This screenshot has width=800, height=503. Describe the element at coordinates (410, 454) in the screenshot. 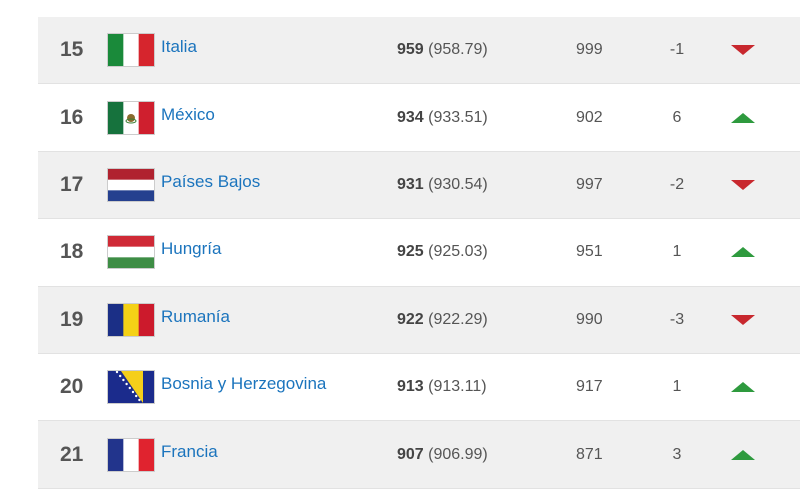

I see `points-rounded: 907` at that location.